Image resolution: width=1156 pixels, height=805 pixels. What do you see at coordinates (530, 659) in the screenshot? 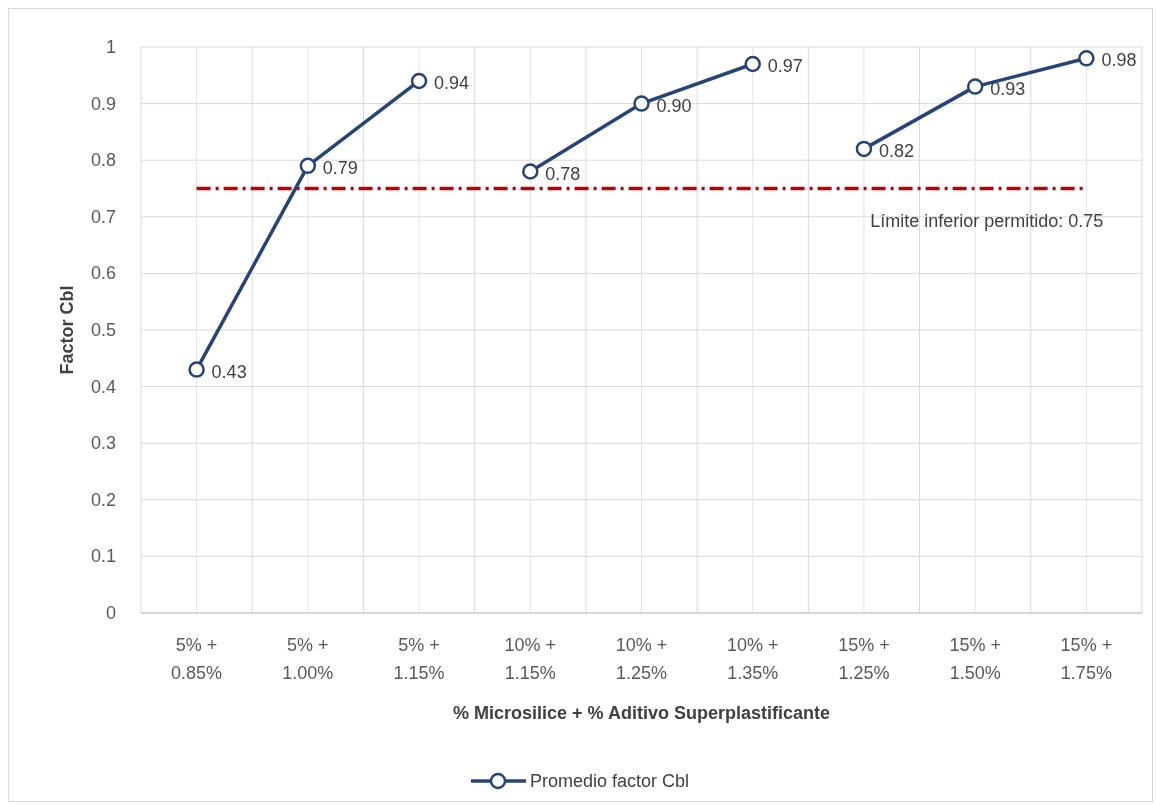
I see `x-tick-label: 10% + 1.15%` at bounding box center [530, 659].